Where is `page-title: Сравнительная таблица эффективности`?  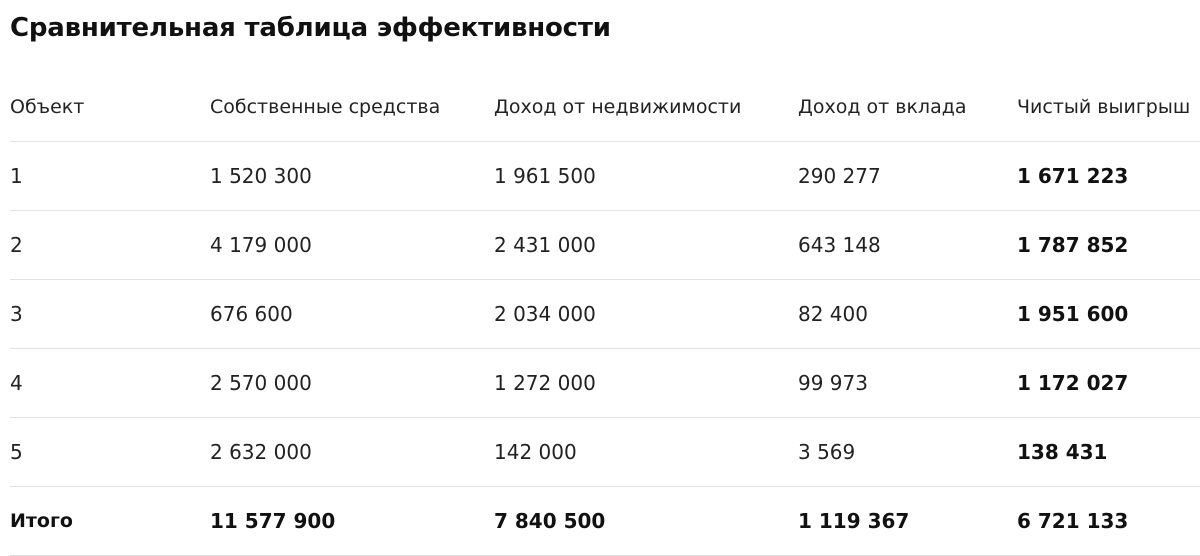
page-title: Сравнительная таблица эффективности is located at coordinates (310, 28).